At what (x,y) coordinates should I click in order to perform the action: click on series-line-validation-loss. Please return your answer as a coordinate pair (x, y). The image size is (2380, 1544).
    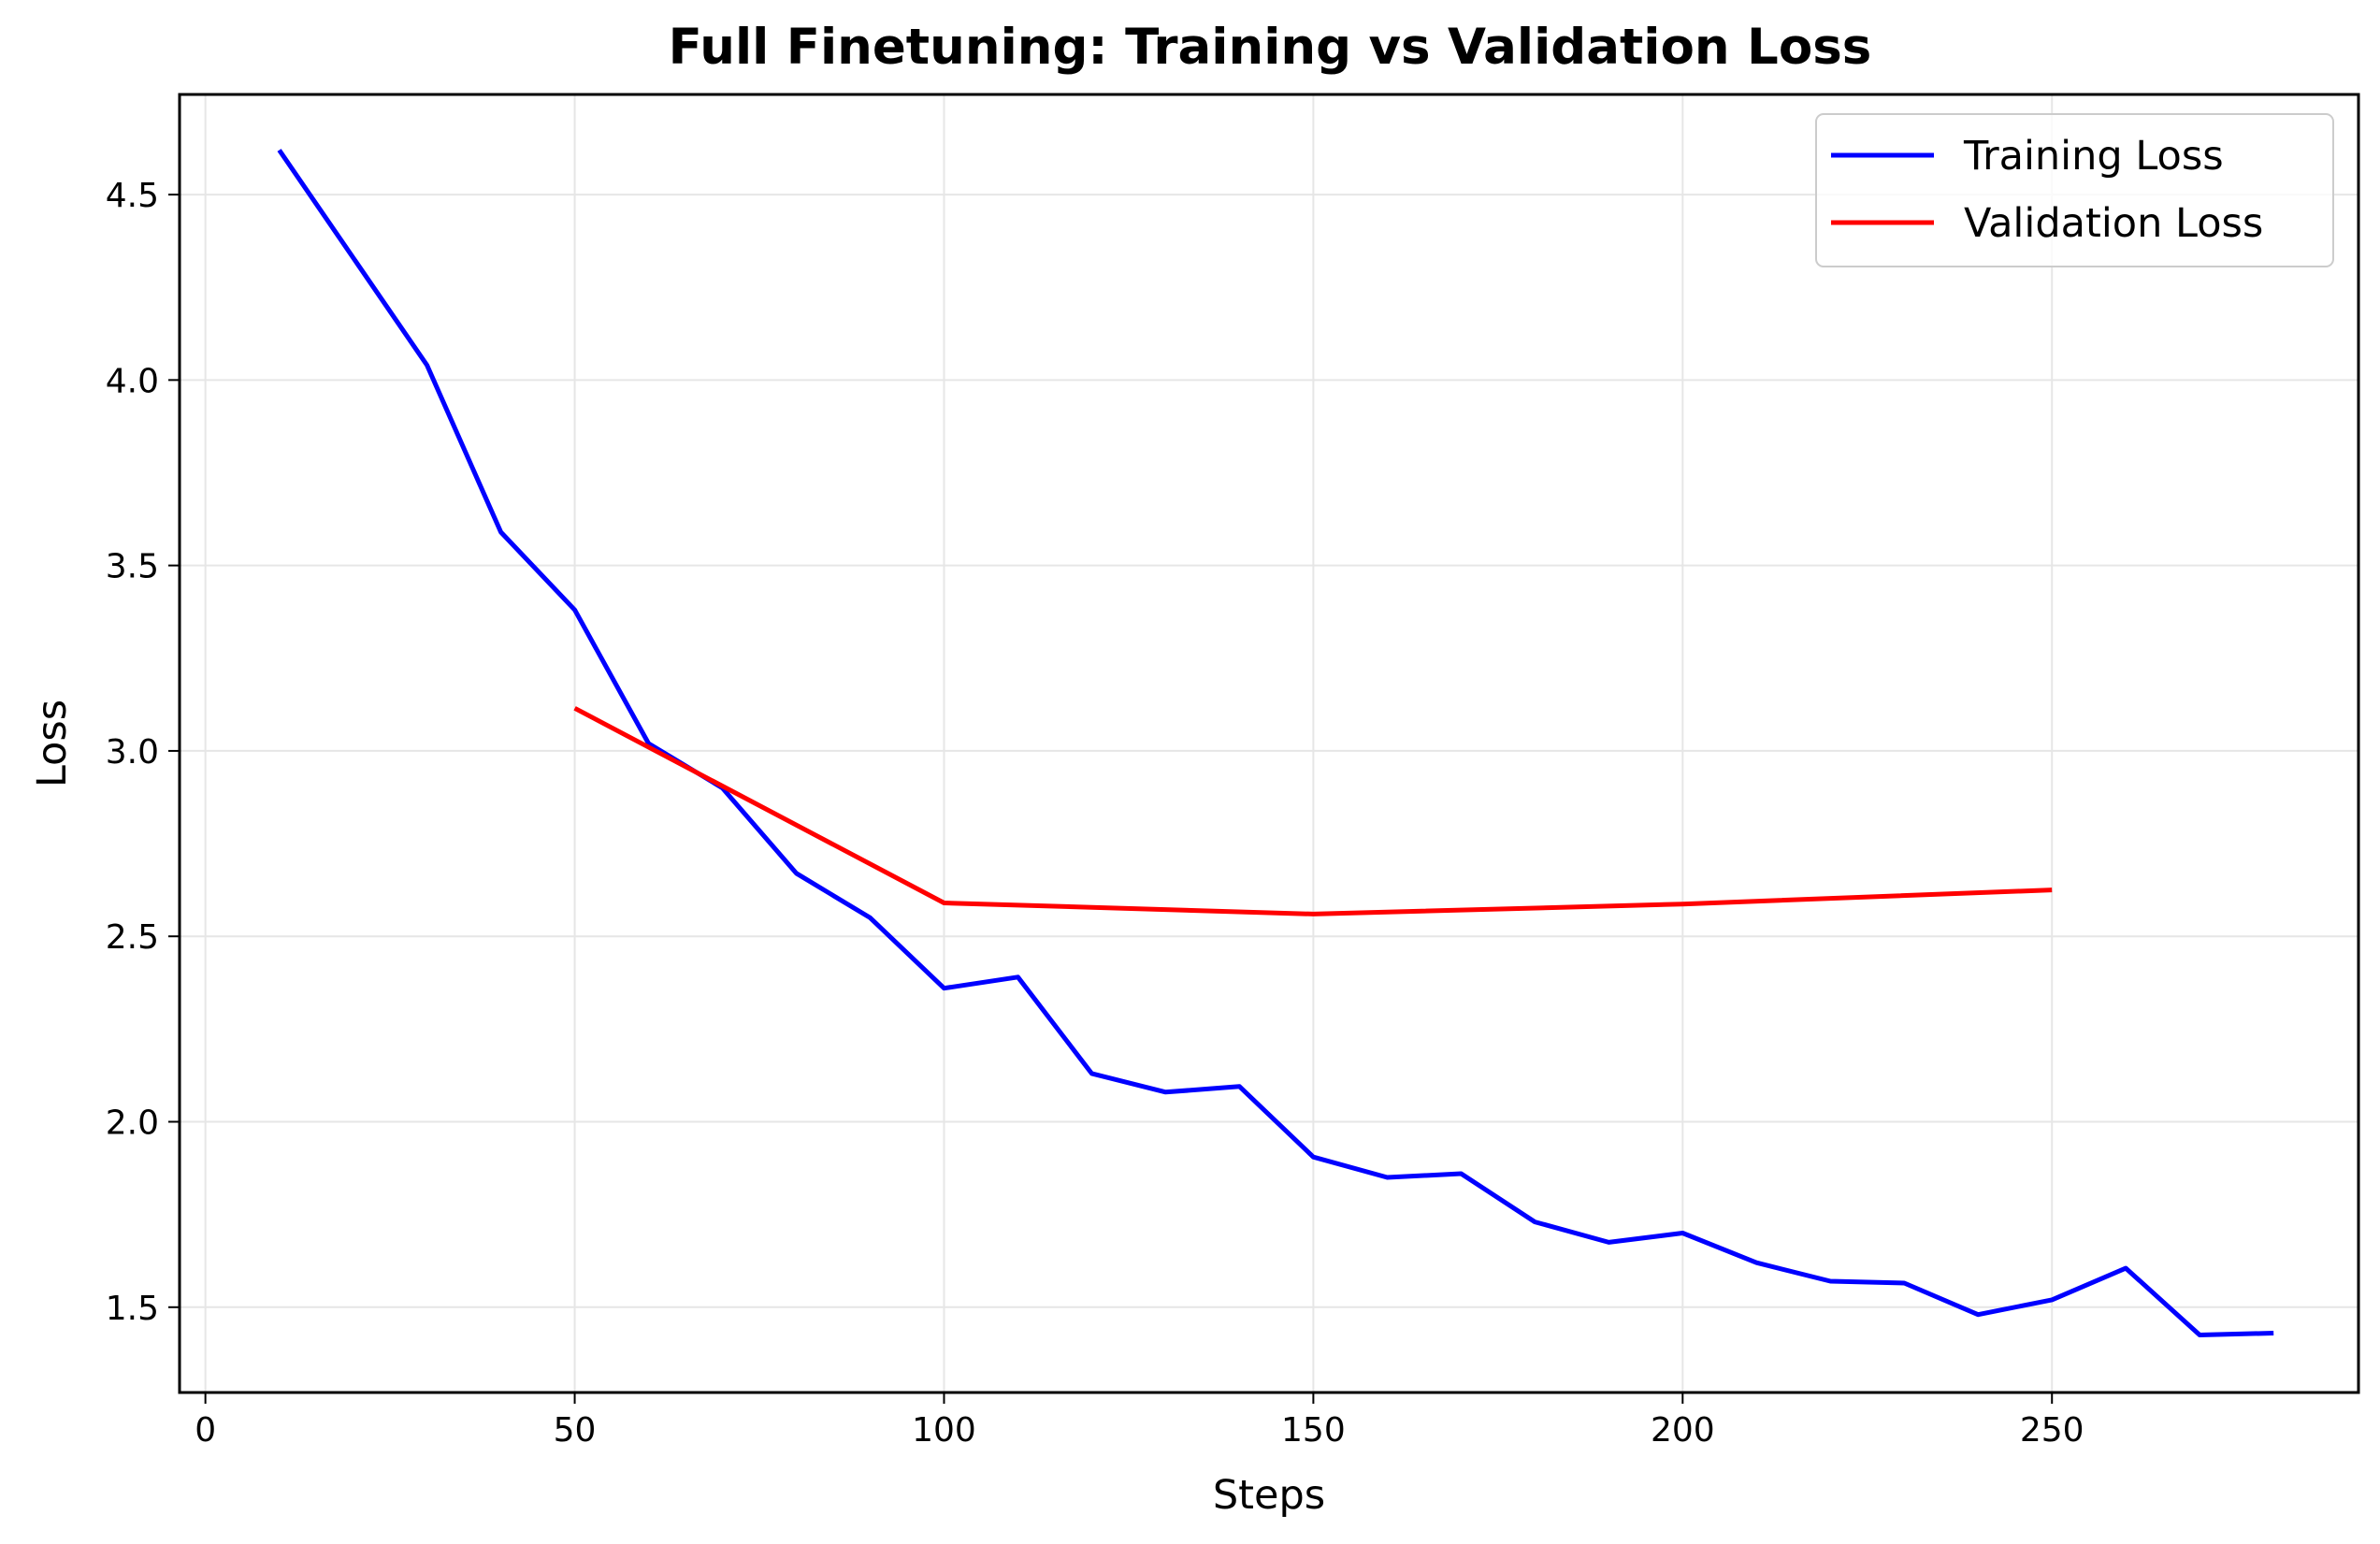
    Looking at the image, I should click on (1313, 811).